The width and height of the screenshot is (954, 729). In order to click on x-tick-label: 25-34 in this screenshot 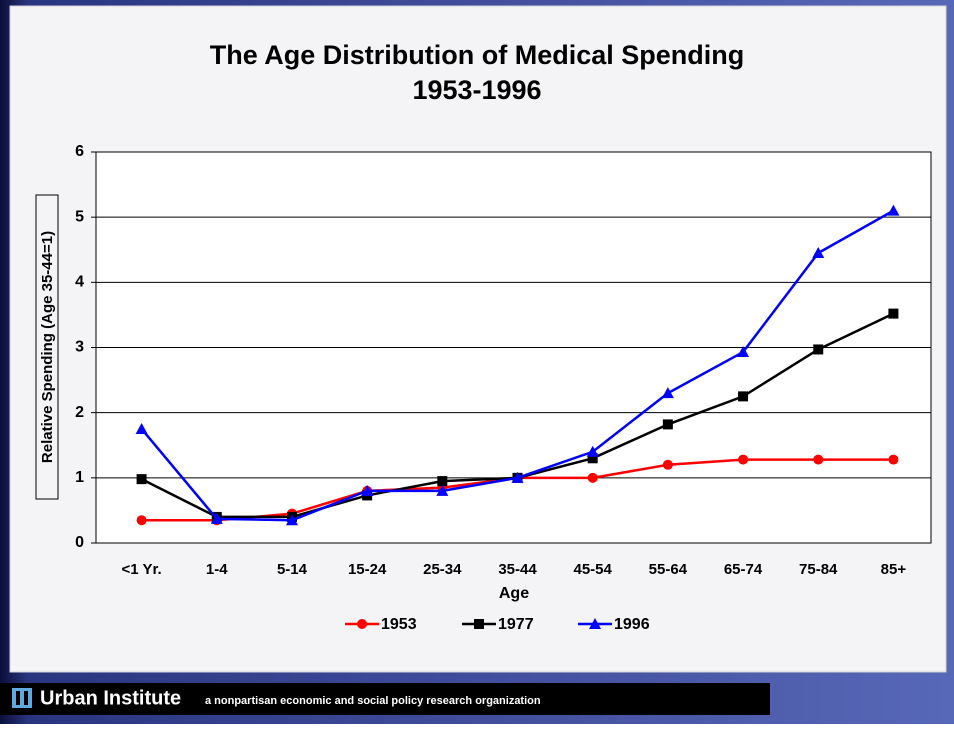, I will do `click(442, 569)`.